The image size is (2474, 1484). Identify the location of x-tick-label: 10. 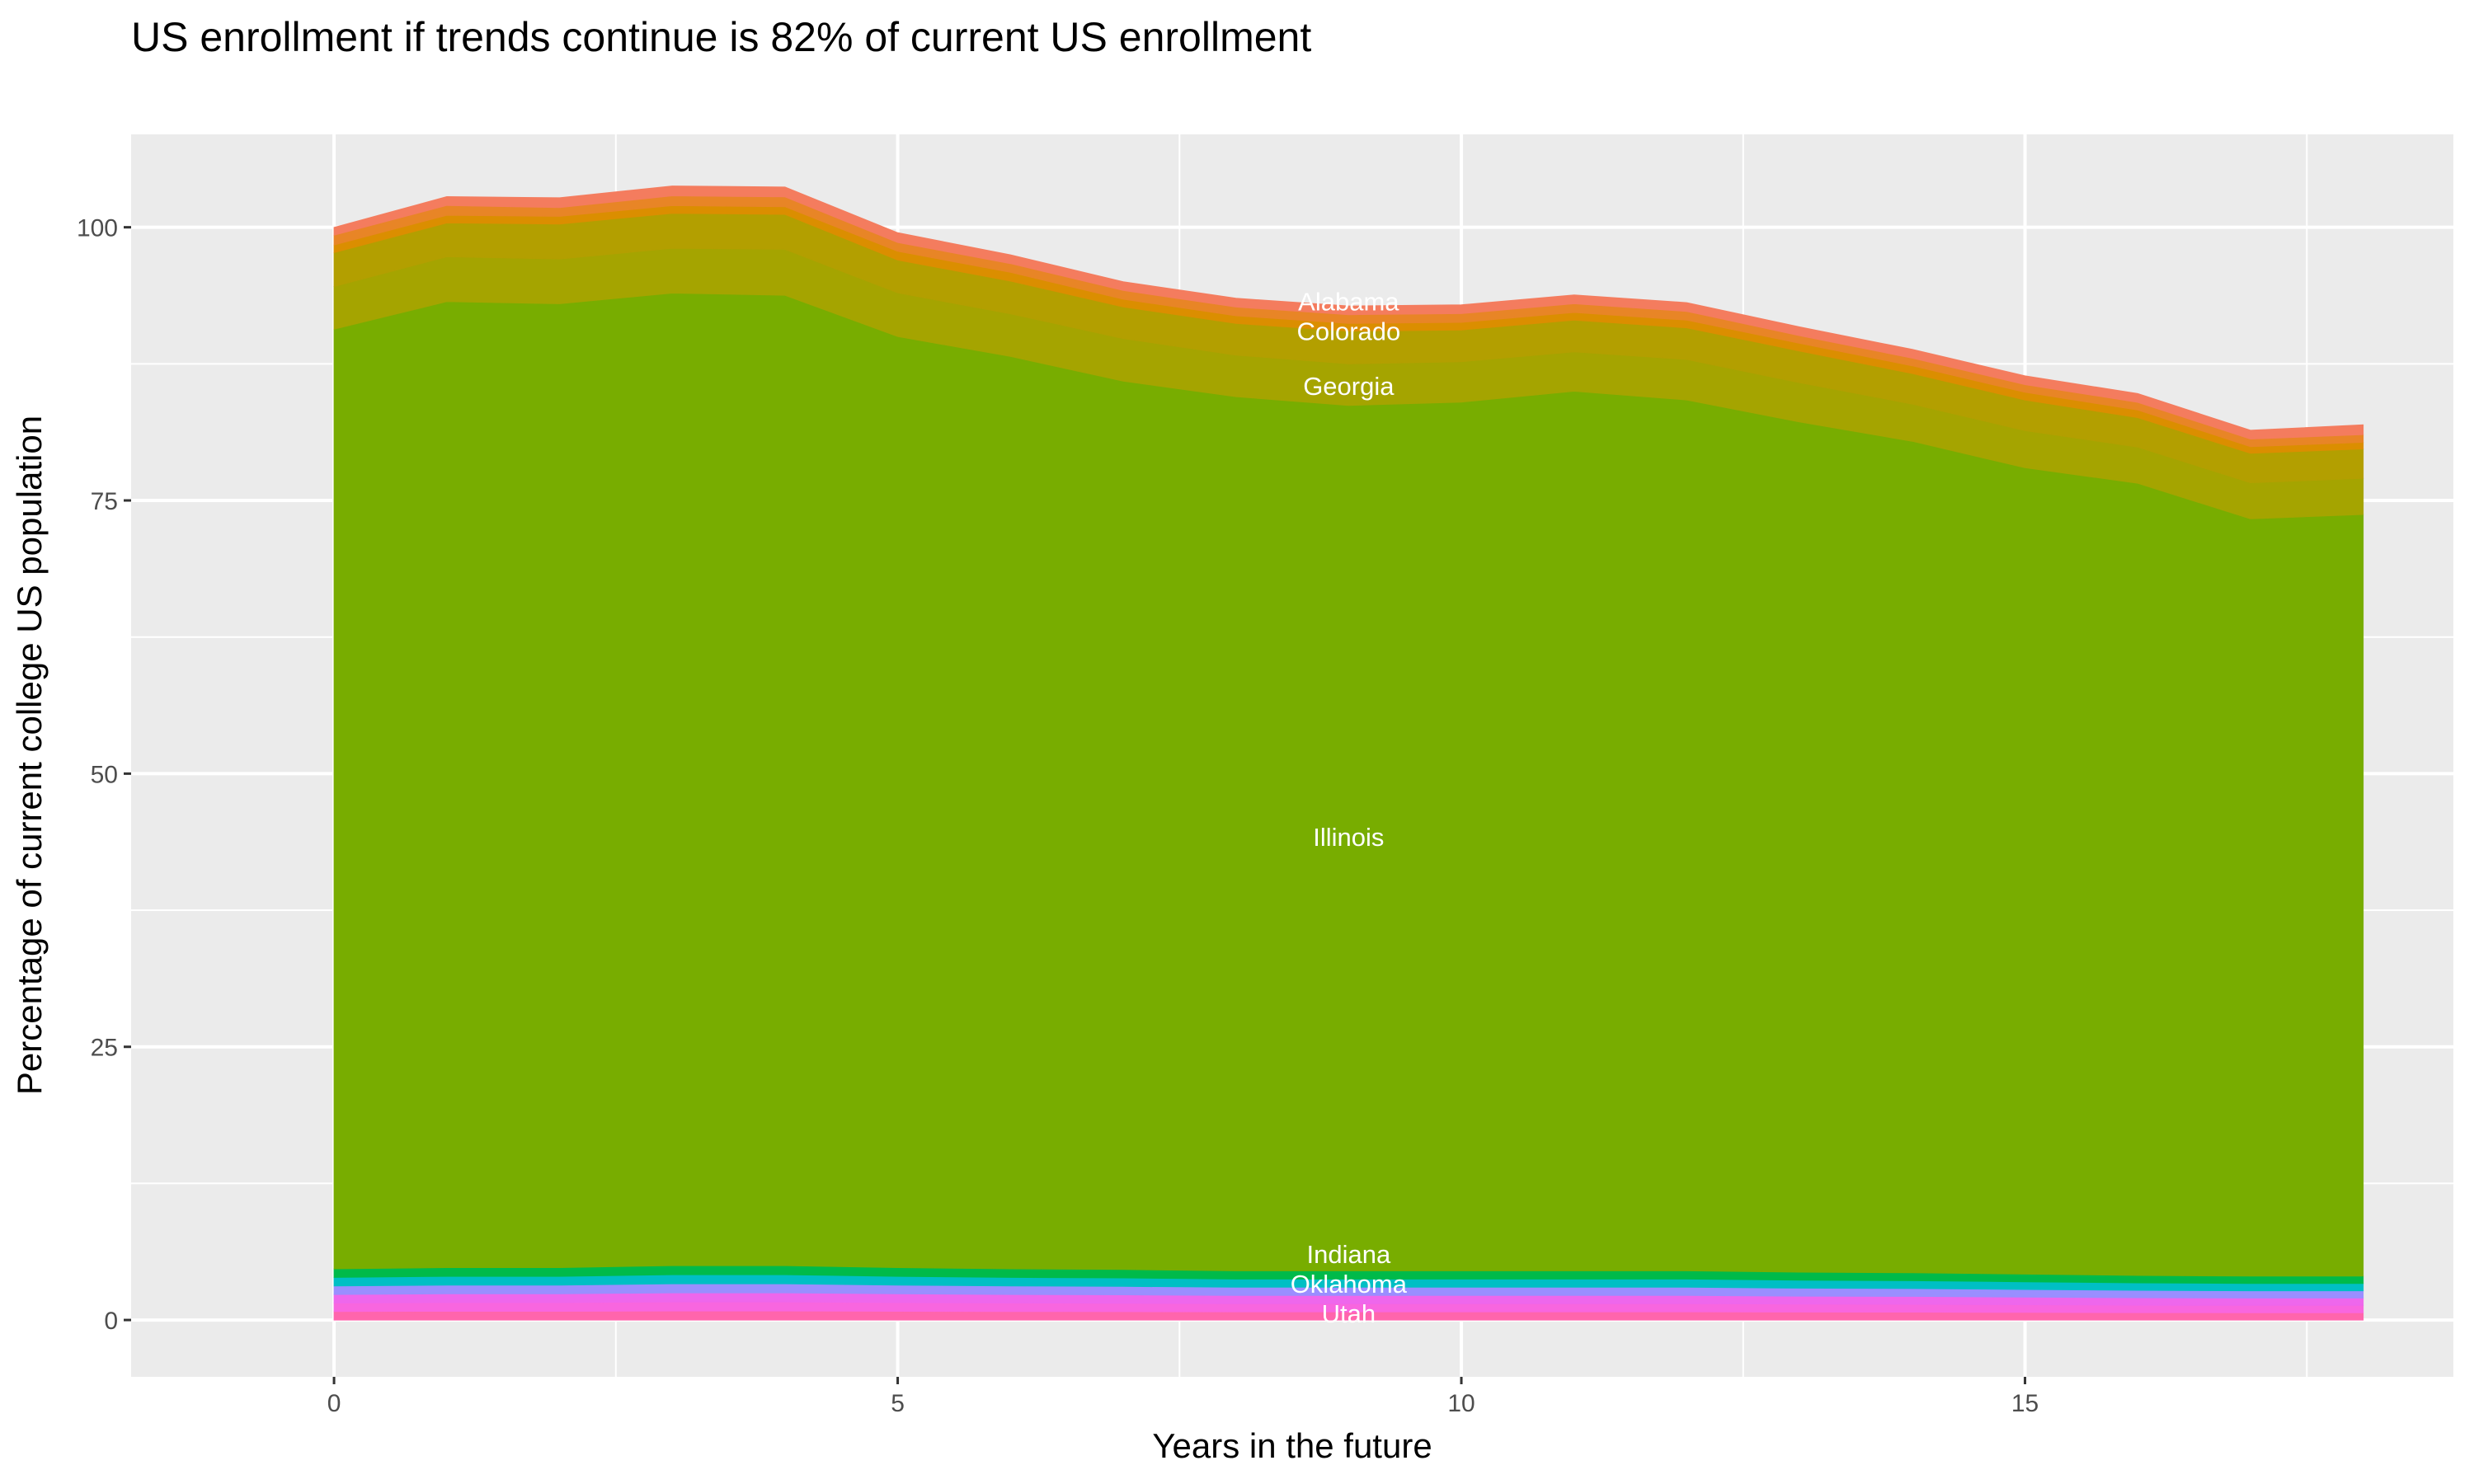
(1461, 1403).